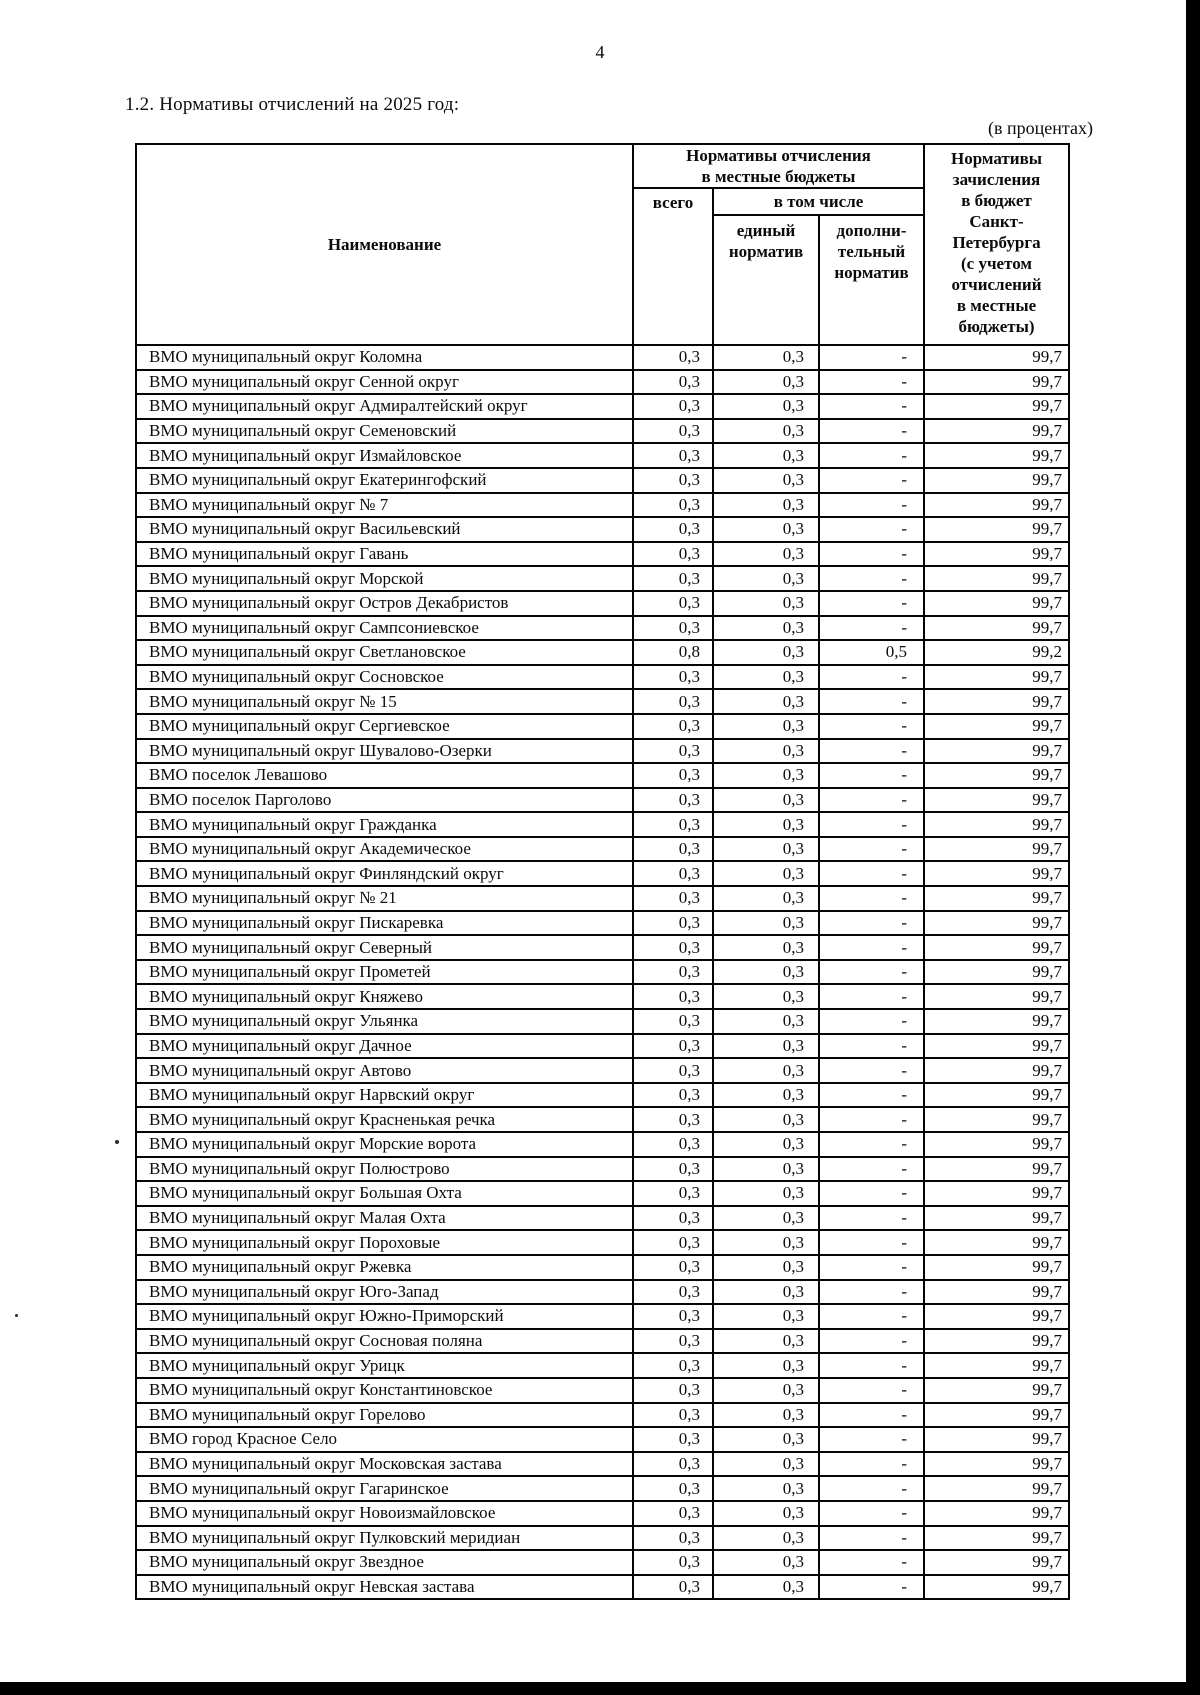 This screenshot has width=1200, height=1695. What do you see at coordinates (384, 1562) in the screenshot?
I see `row-name-cell: ВМО муниципальный округ Звездное` at bounding box center [384, 1562].